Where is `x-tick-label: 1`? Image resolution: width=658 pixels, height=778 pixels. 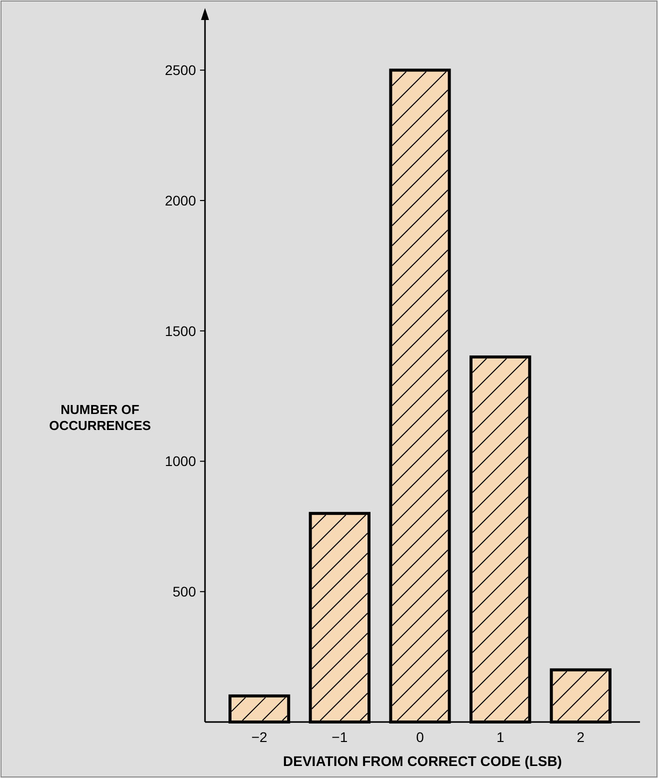 x-tick-label: 1 is located at coordinates (500, 737).